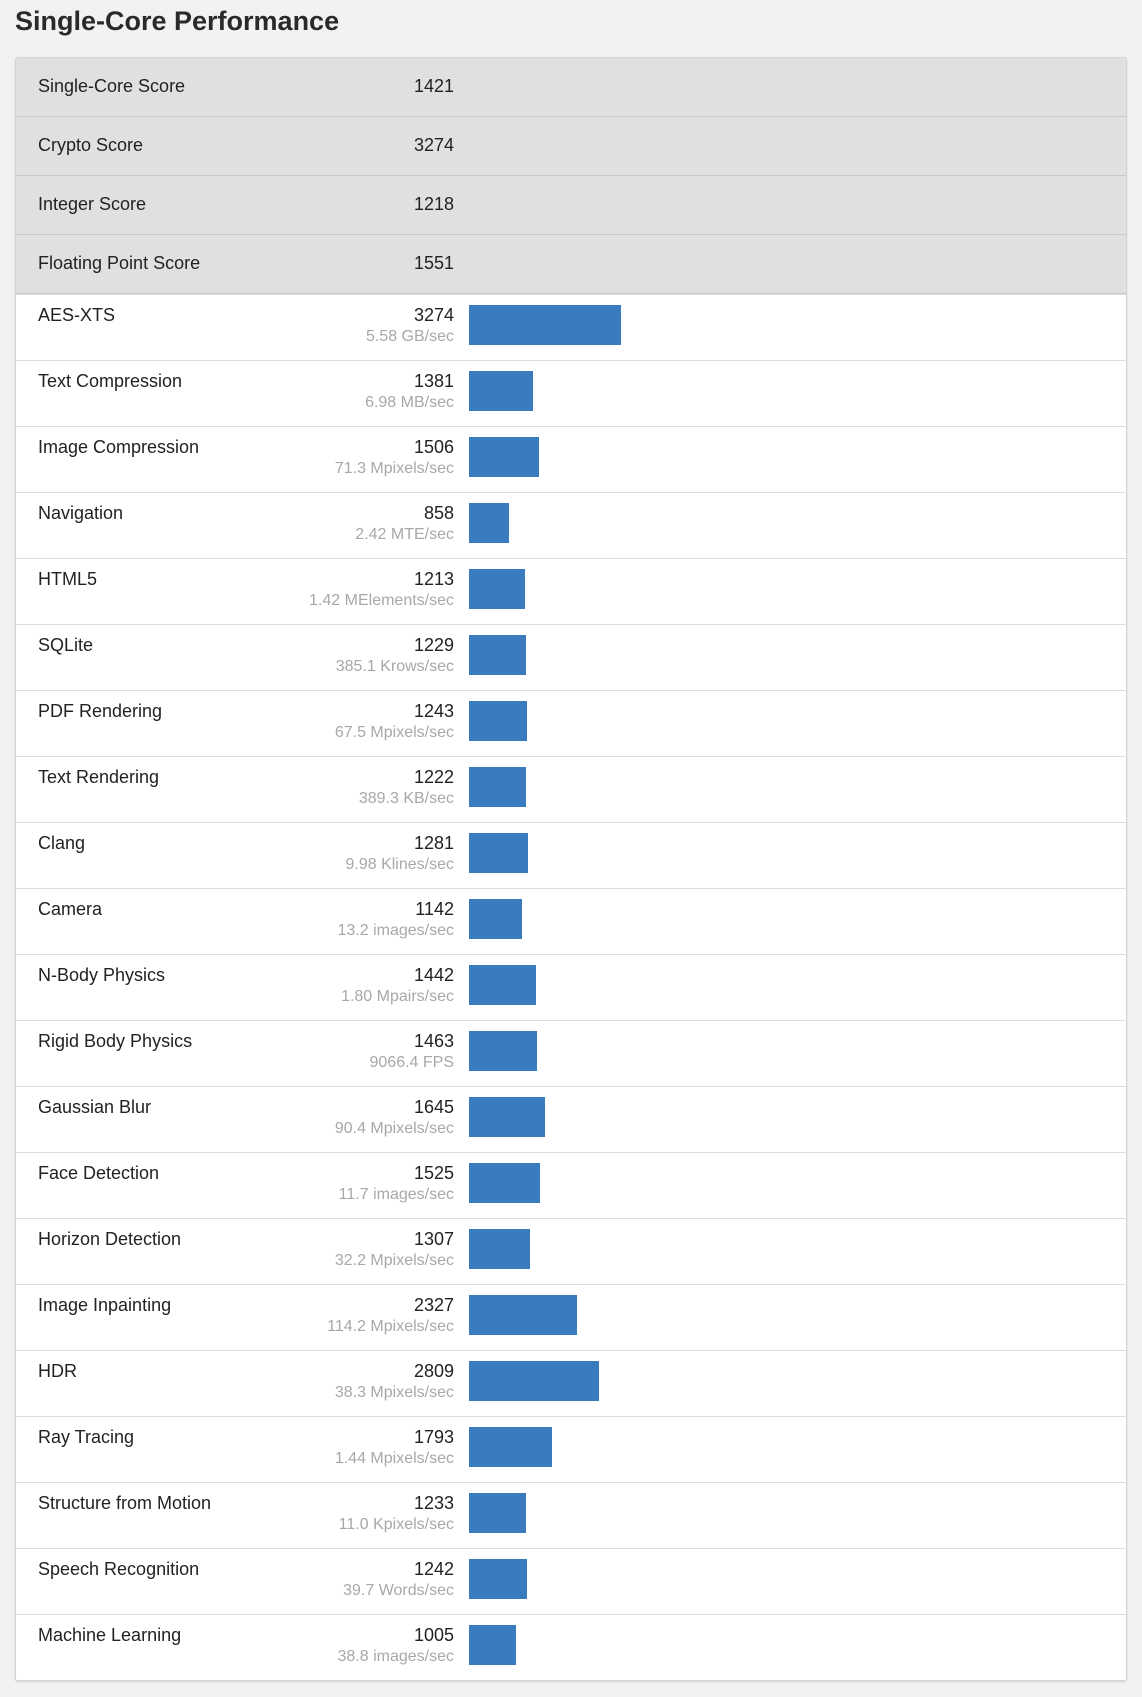  Describe the element at coordinates (390, 1326) in the screenshot. I see `workload-rate: 114.2 Mpixels/sec` at that location.